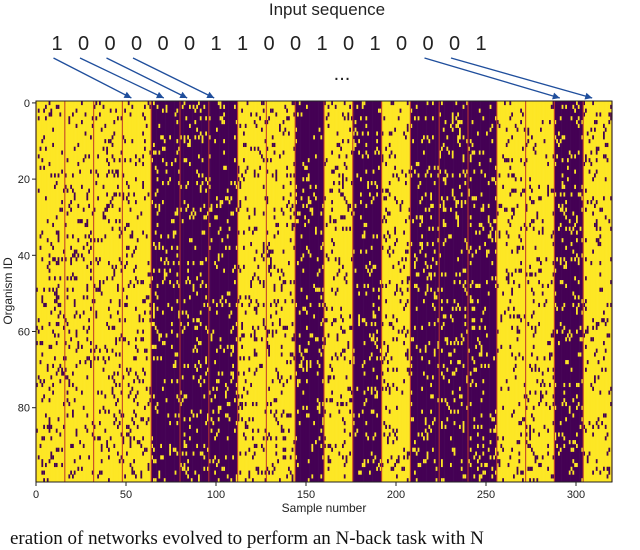  Describe the element at coordinates (216, 495) in the screenshot. I see `x-tick-label: 100` at that location.